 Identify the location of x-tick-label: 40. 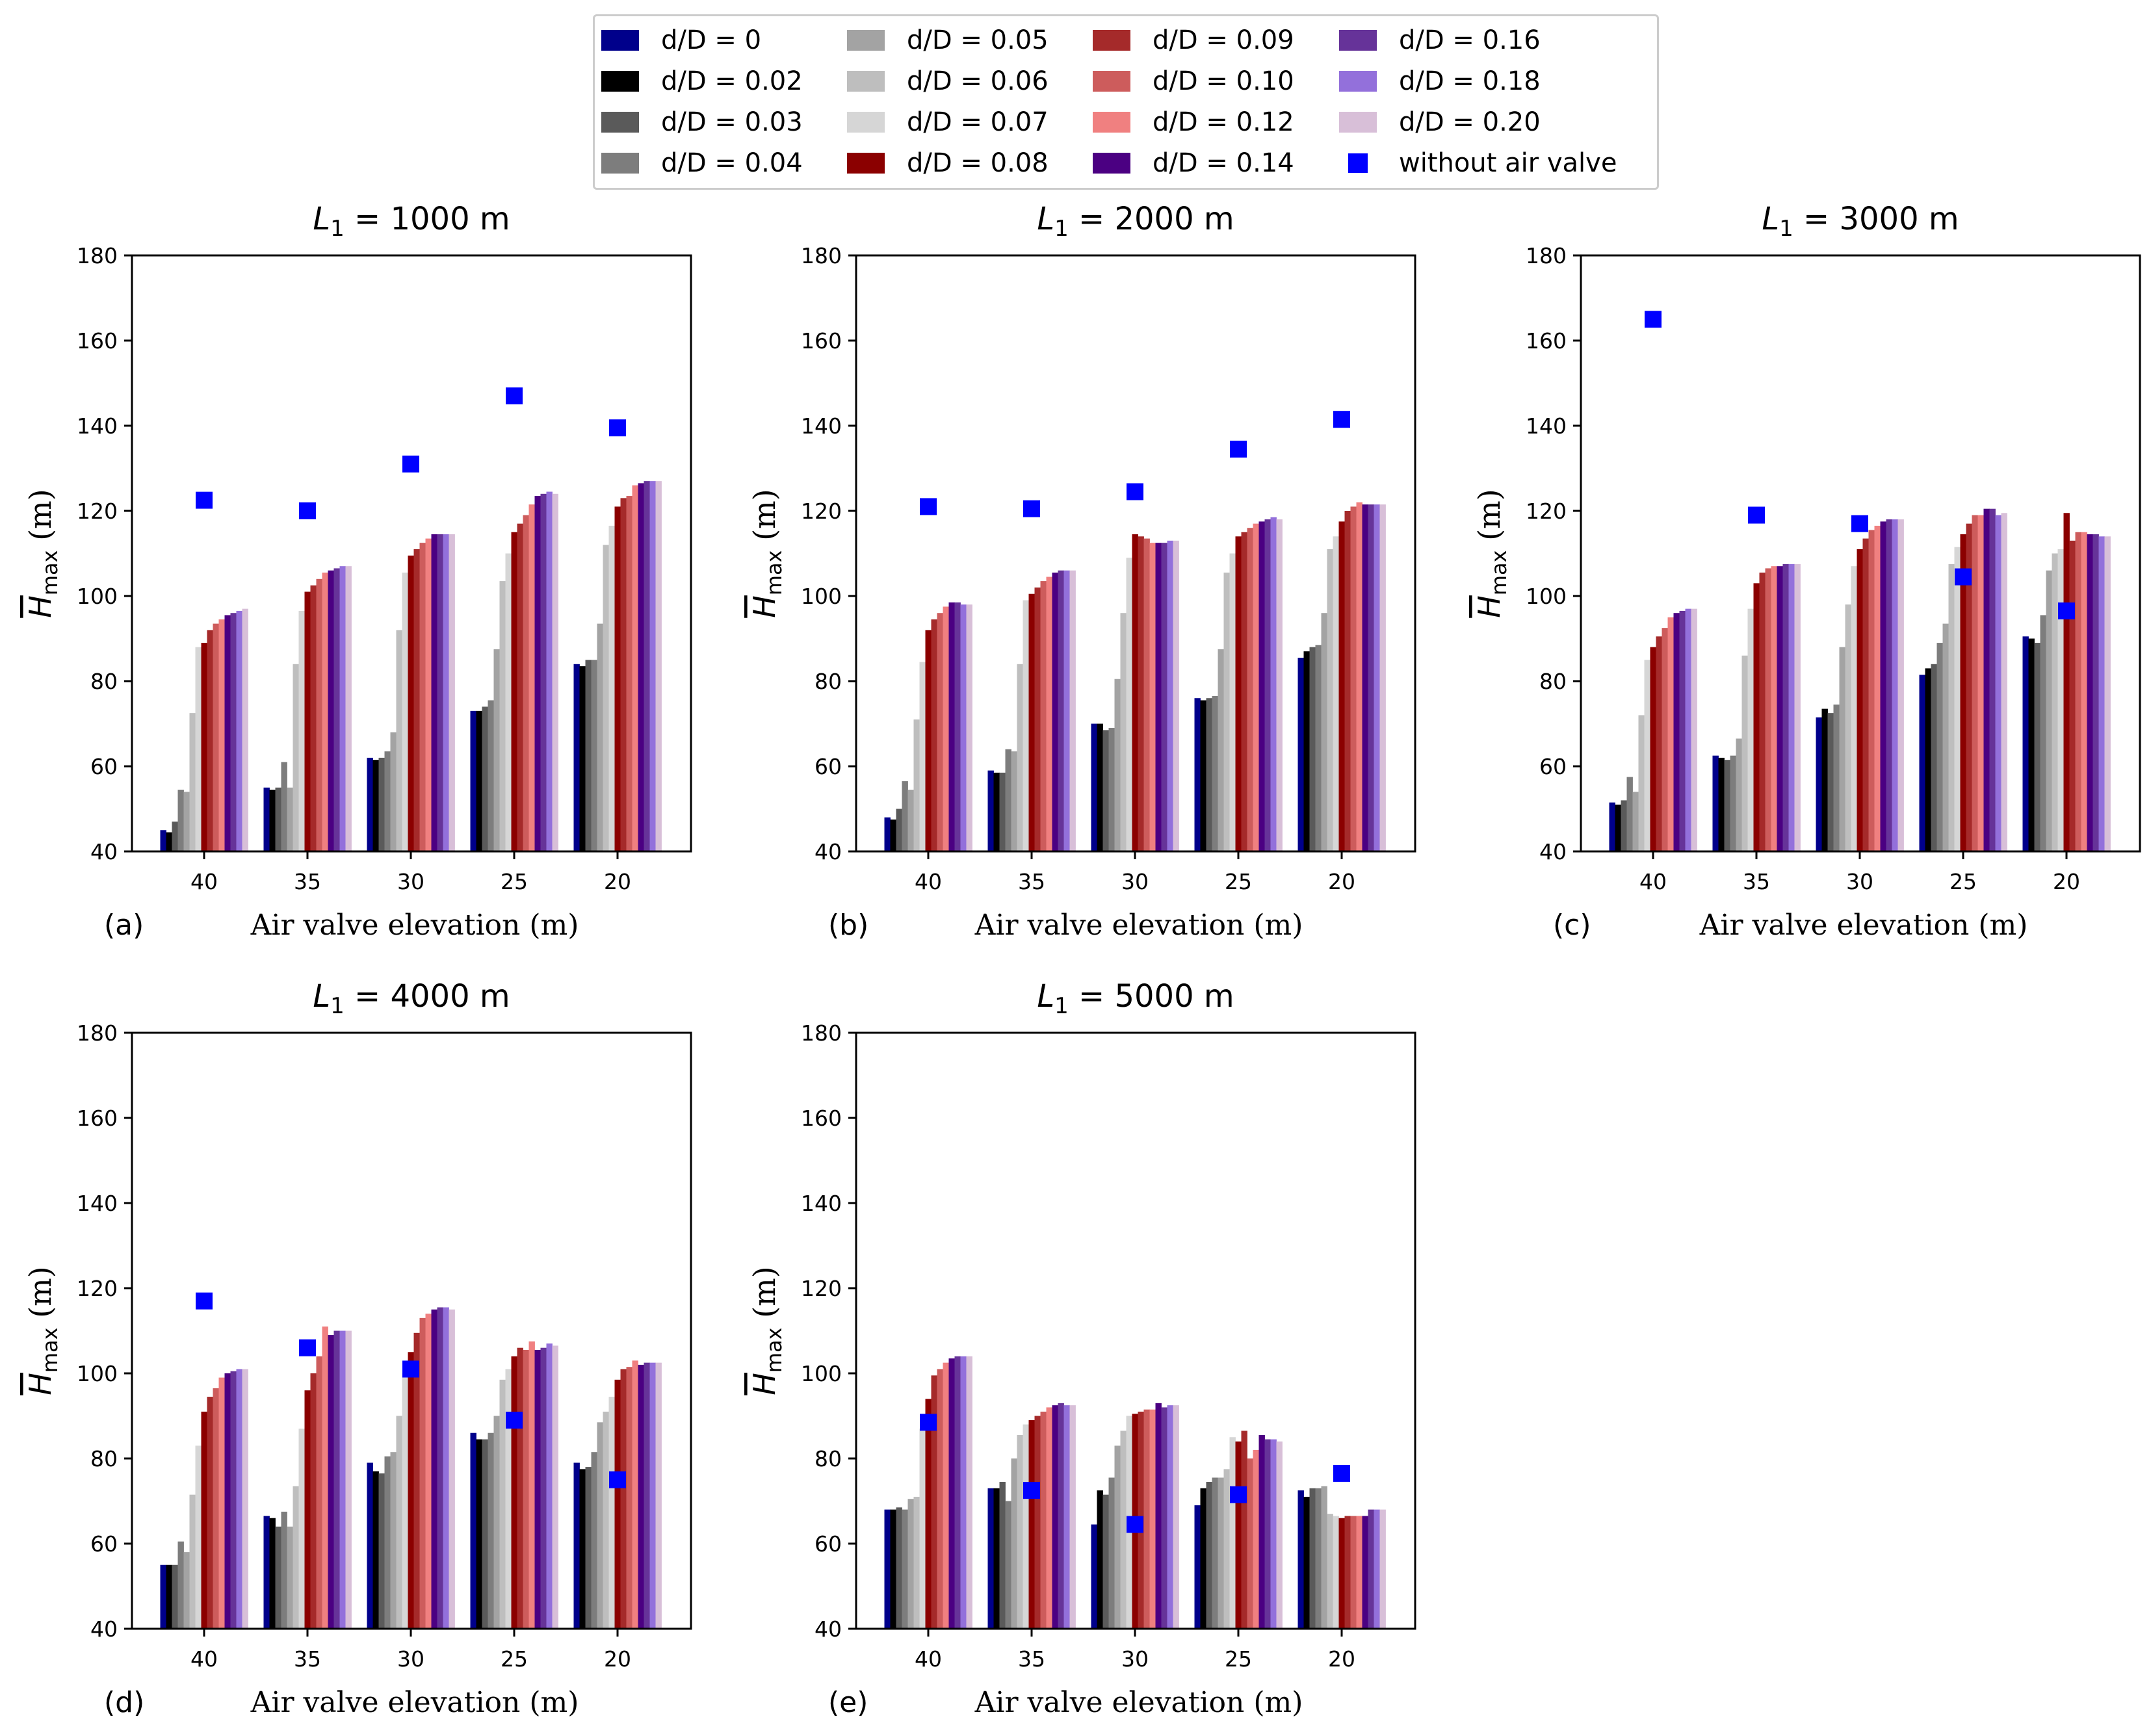
(204, 1659).